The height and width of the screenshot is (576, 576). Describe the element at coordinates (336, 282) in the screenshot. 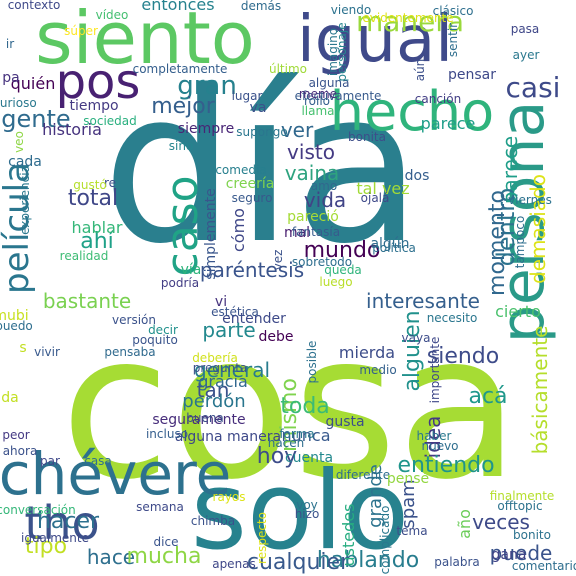

I see `cloud-word: luego` at that location.